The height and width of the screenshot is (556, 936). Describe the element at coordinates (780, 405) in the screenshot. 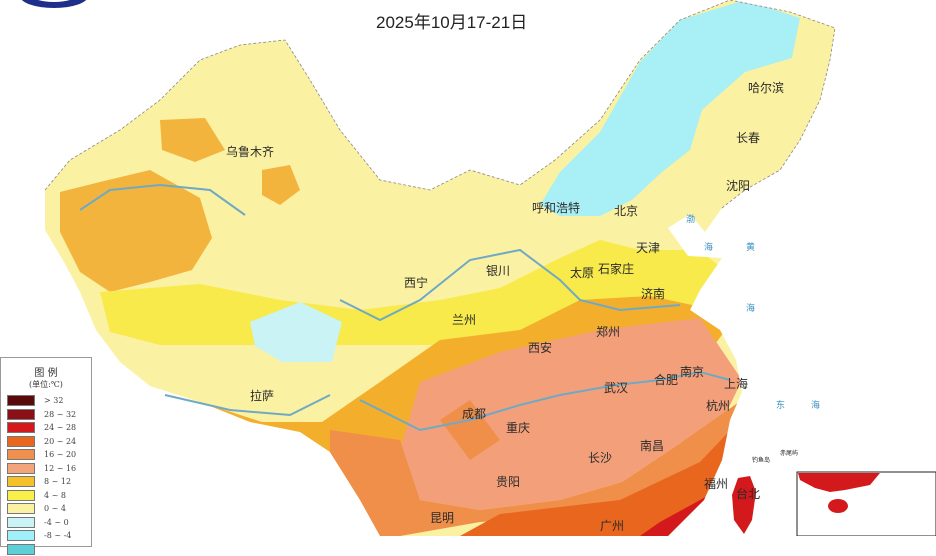

I see `sea-dong: 东` at that location.